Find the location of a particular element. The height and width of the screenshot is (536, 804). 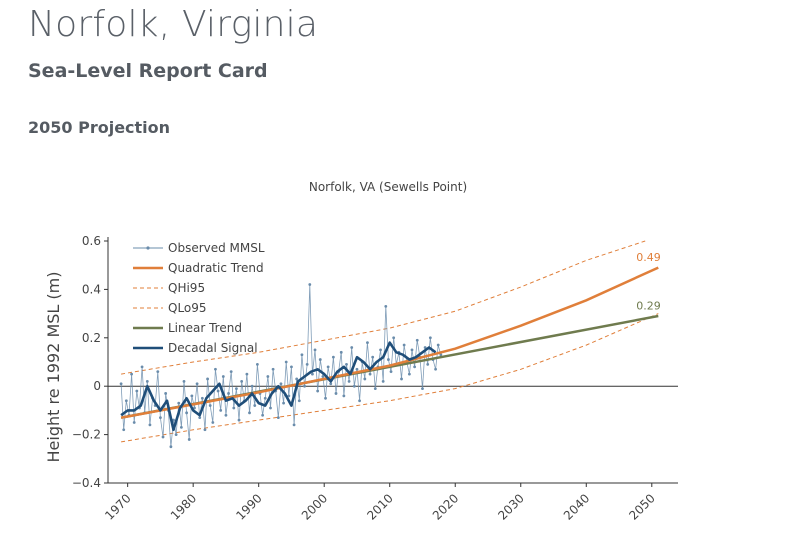

legend-label: QHi95 is located at coordinates (186, 288).